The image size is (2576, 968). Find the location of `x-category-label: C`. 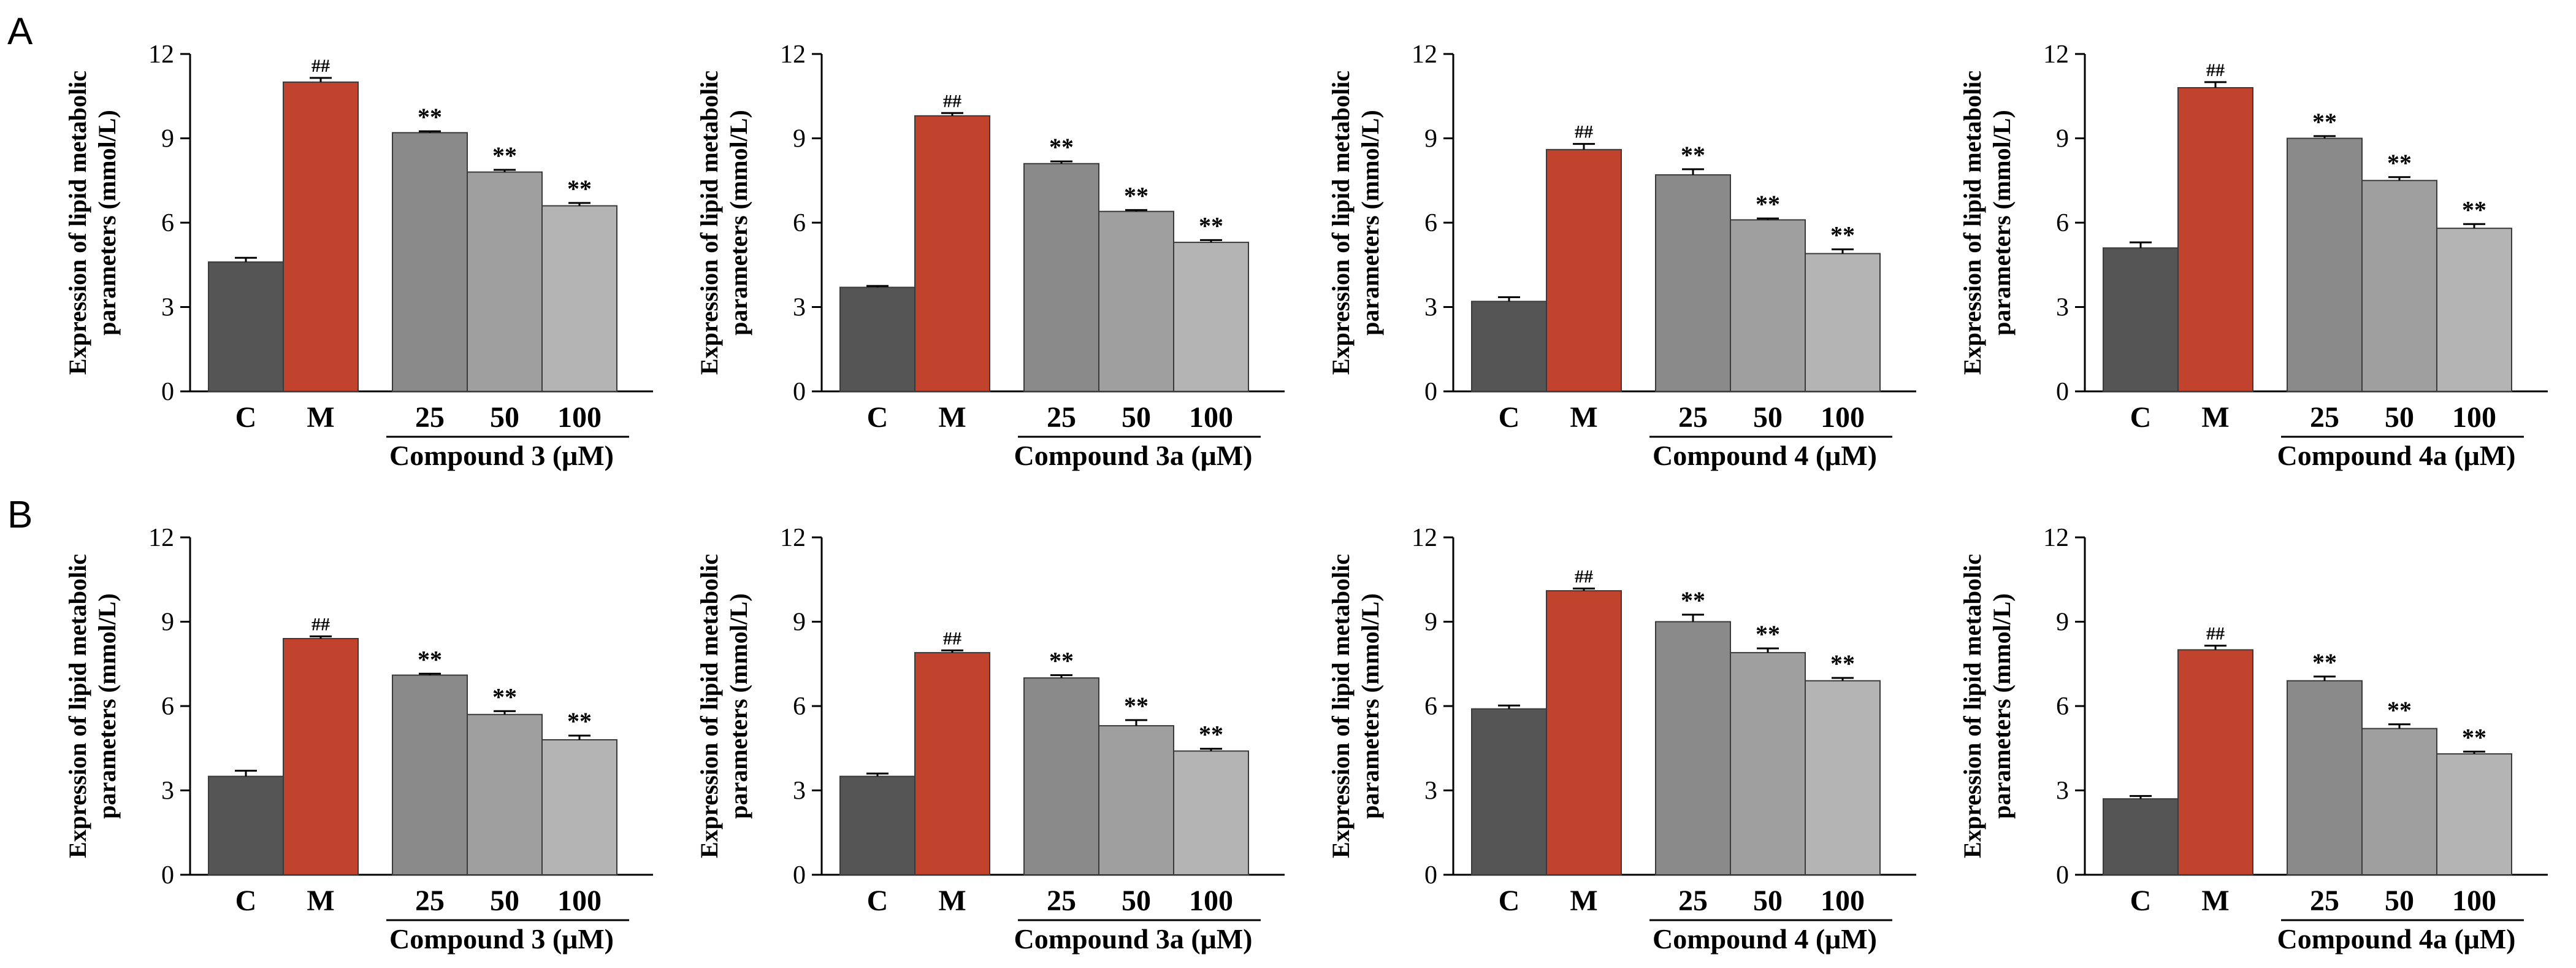

x-category-label: C is located at coordinates (246, 901).